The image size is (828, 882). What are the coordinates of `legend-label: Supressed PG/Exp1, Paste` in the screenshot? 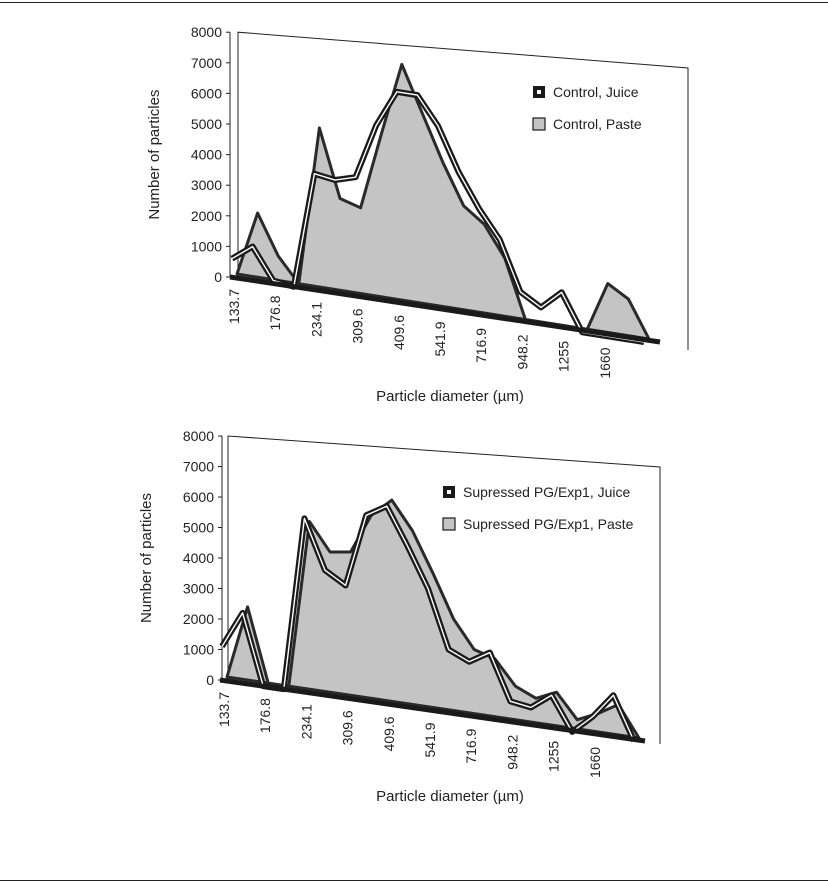 It's located at (548, 524).